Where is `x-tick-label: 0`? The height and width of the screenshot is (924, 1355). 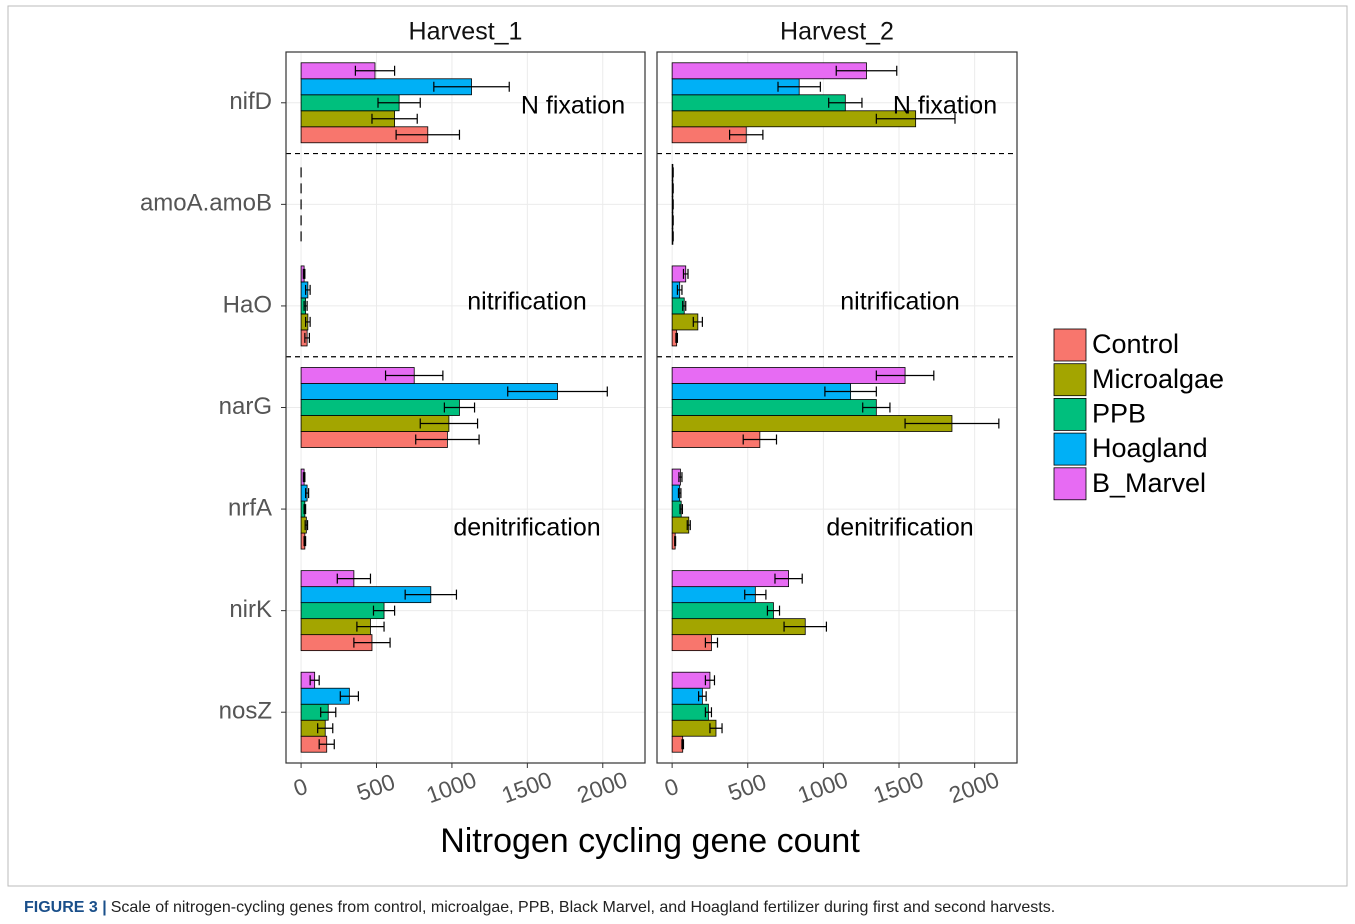
x-tick-label: 0 is located at coordinates (671, 787).